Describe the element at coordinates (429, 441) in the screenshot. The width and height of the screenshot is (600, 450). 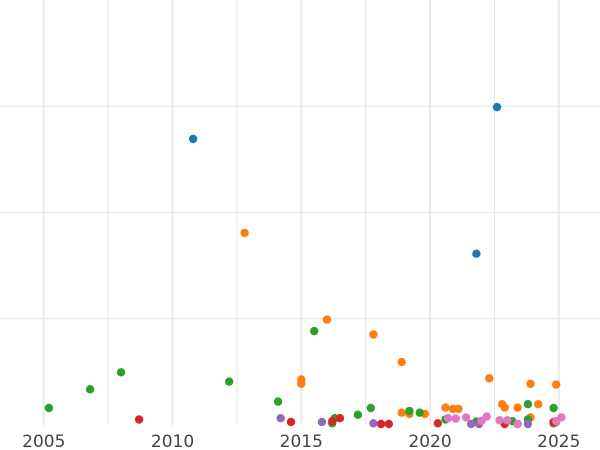
I see `x-tick-label: 2020` at that location.